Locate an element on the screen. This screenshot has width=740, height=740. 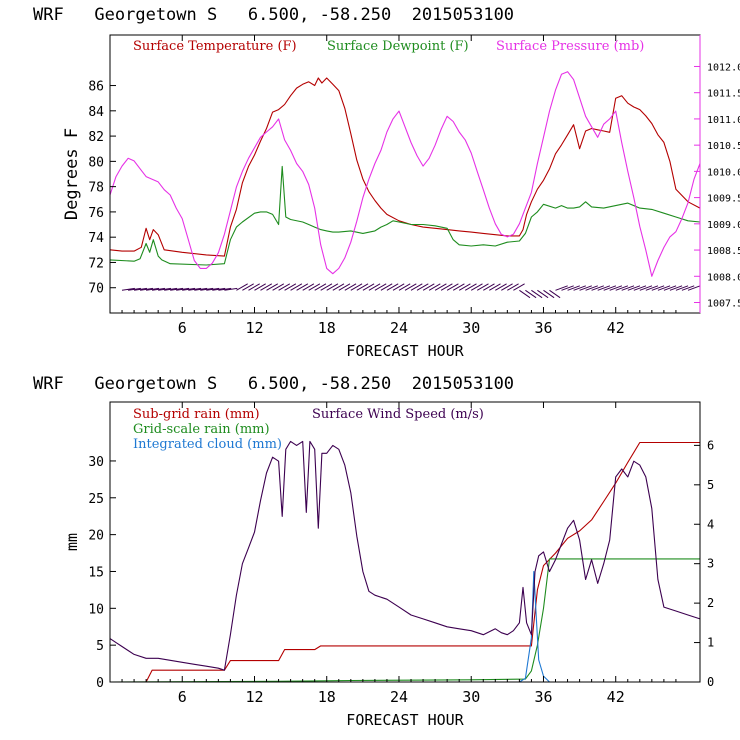
y-tick-label: 72 is located at coordinates (96, 263).